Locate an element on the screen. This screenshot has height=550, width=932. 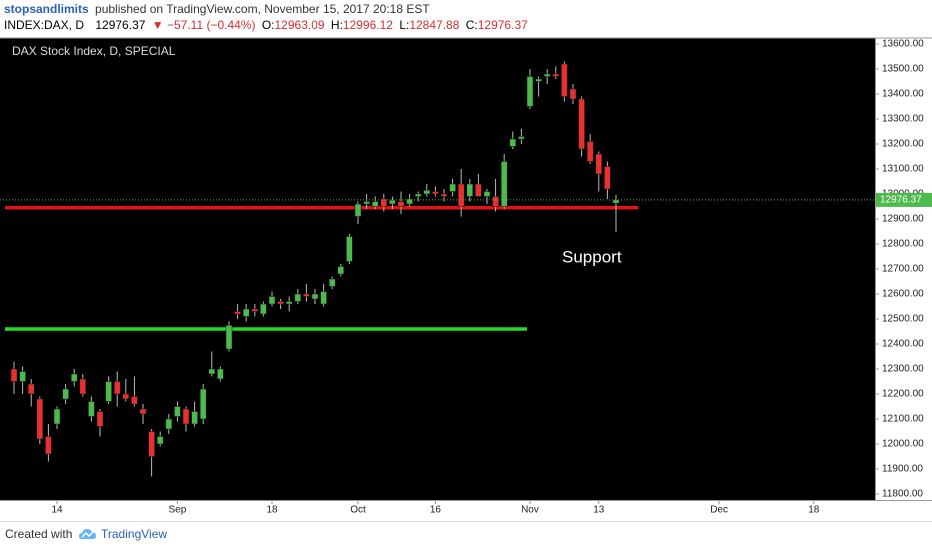
y-tick-label: 13200.00 is located at coordinates (903, 144).